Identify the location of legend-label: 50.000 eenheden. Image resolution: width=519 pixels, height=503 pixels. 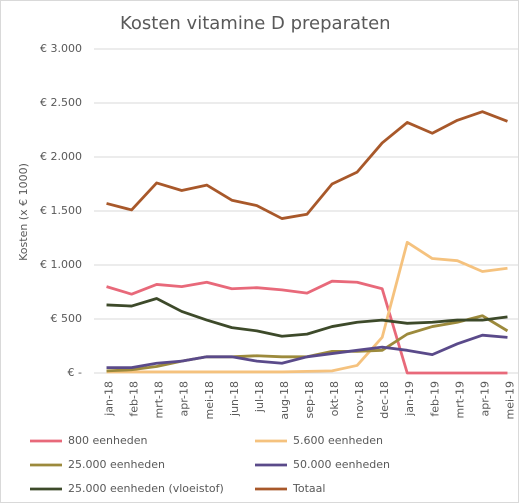
(341, 464).